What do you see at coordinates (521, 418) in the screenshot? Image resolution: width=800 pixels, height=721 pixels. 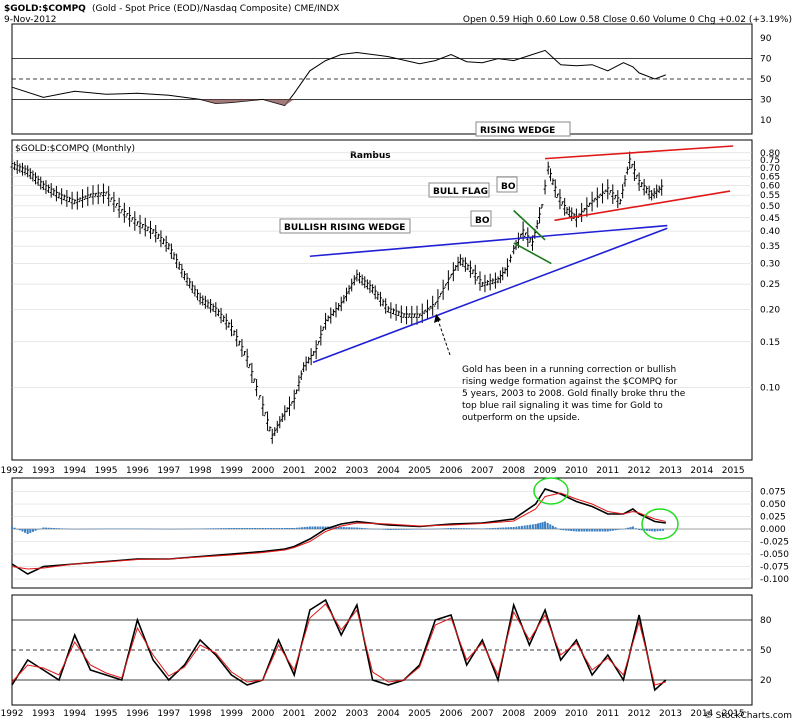 I see `comment-line: outperform on the upside.` at bounding box center [521, 418].